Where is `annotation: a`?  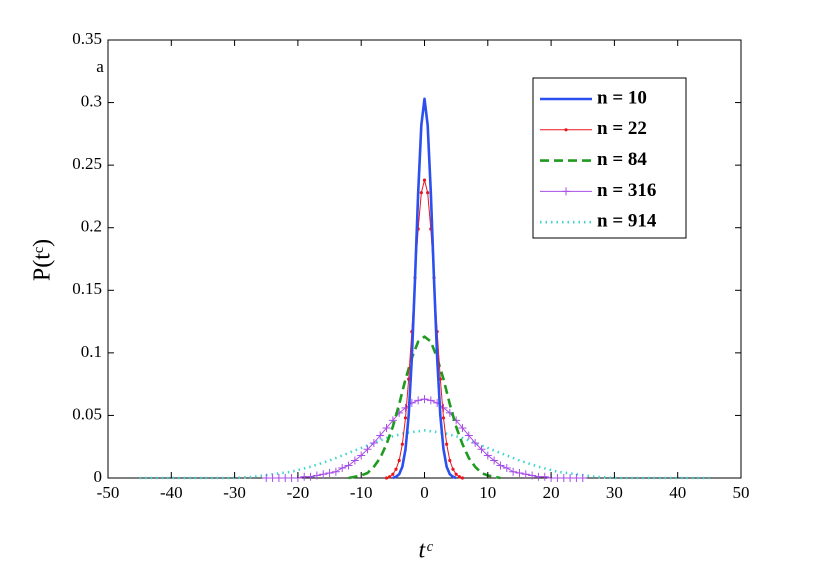
annotation: a is located at coordinates (100, 66).